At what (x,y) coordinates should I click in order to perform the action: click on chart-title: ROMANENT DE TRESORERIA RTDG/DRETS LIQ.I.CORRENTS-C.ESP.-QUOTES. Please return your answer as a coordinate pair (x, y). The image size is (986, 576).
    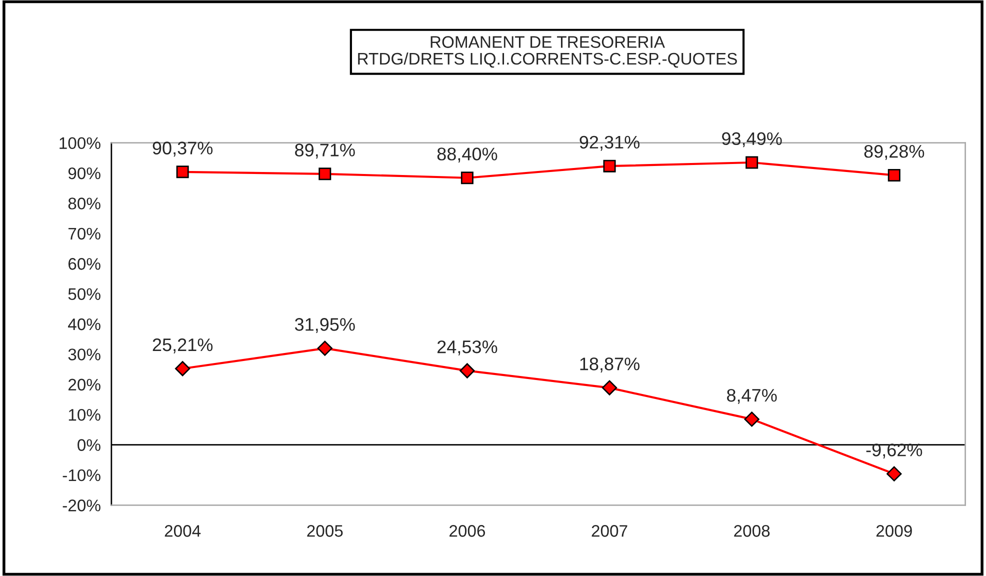
    Looking at the image, I should click on (547, 52).